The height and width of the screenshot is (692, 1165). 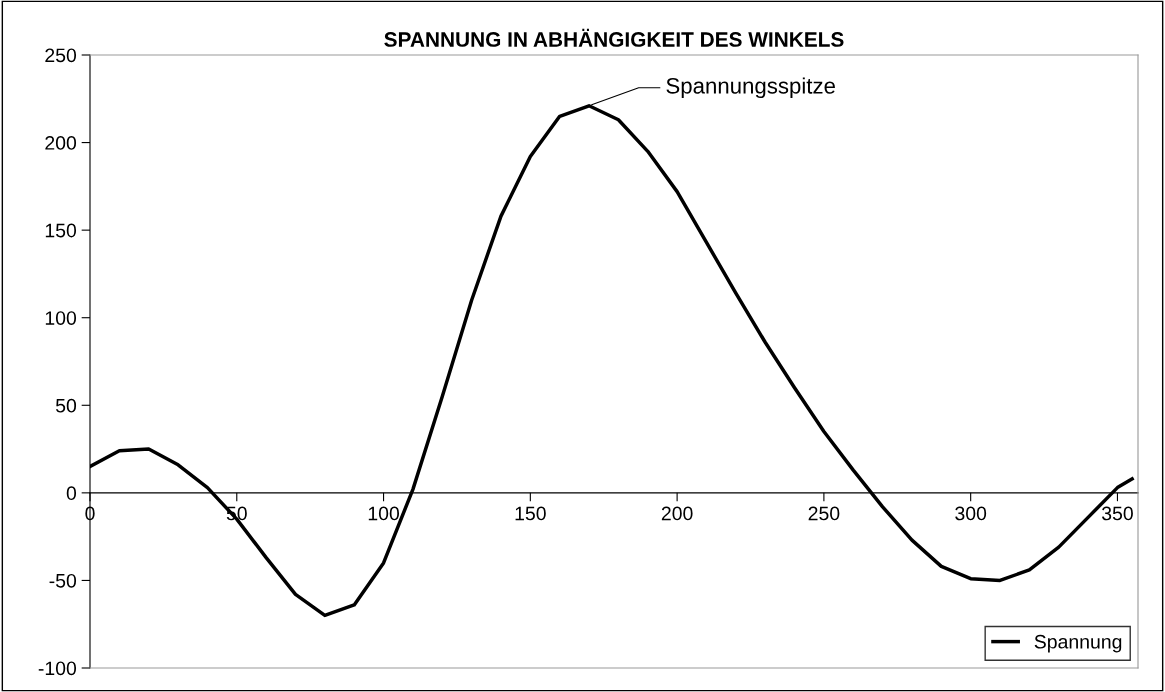 What do you see at coordinates (57, 668) in the screenshot?
I see `y-tick-label: -100` at bounding box center [57, 668].